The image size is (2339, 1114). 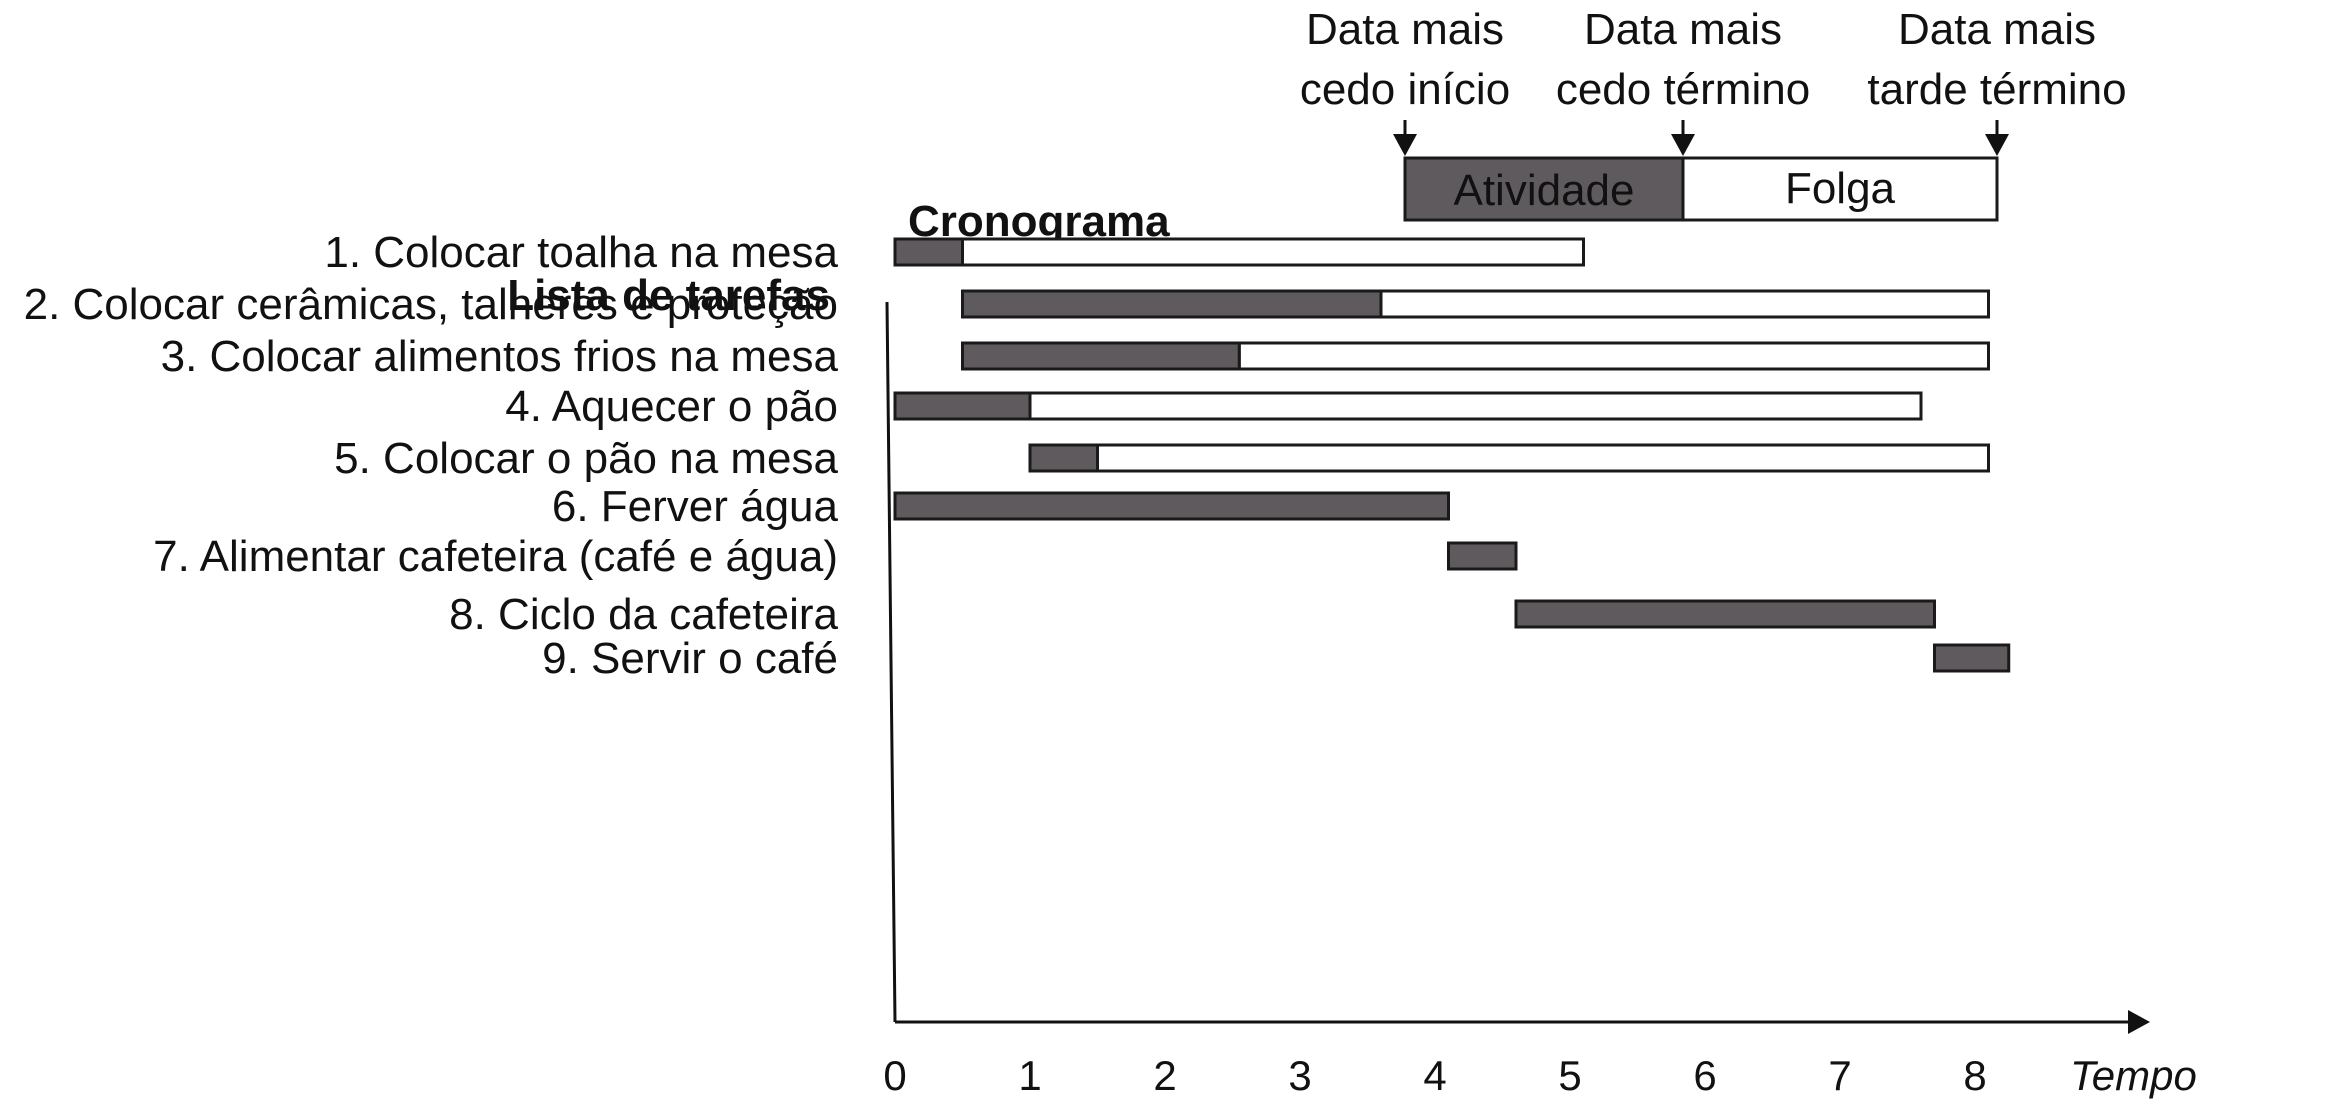 I want to click on x-tick-label: 6, so click(x=1704, y=1075).